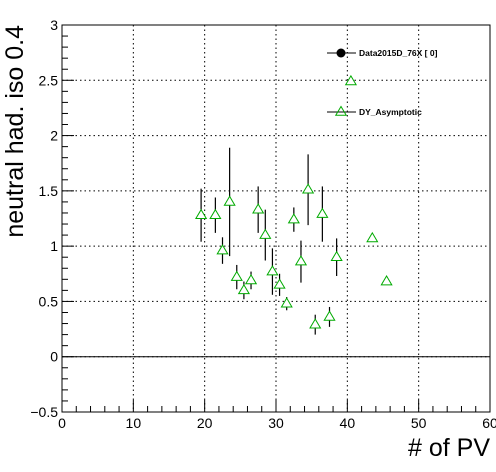  Describe the element at coordinates (44, 412) in the screenshot. I see `y-tick-label: −0.5` at that location.